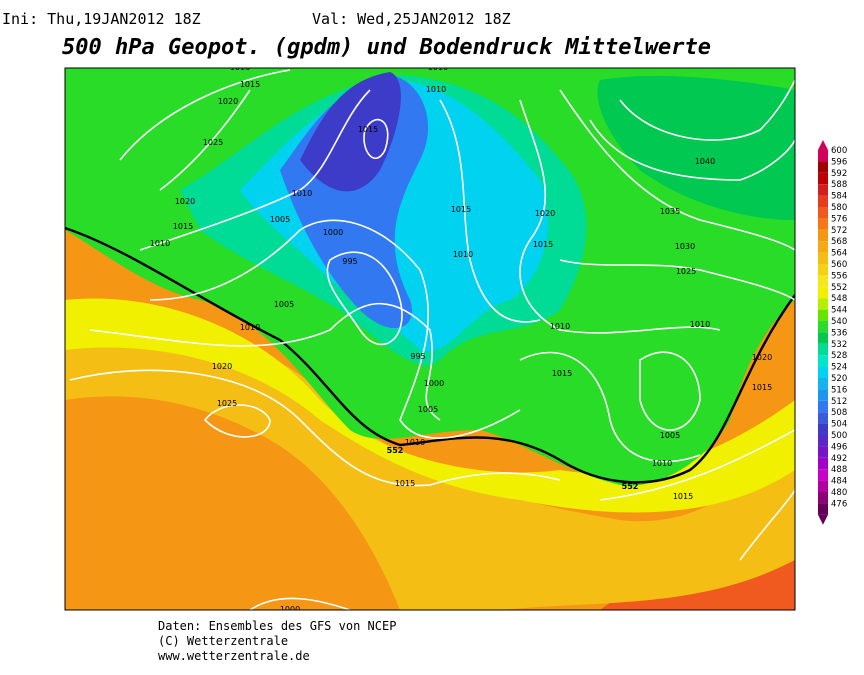 The width and height of the screenshot is (864, 675). I want to click on colorbar-label: 544, so click(839, 311).